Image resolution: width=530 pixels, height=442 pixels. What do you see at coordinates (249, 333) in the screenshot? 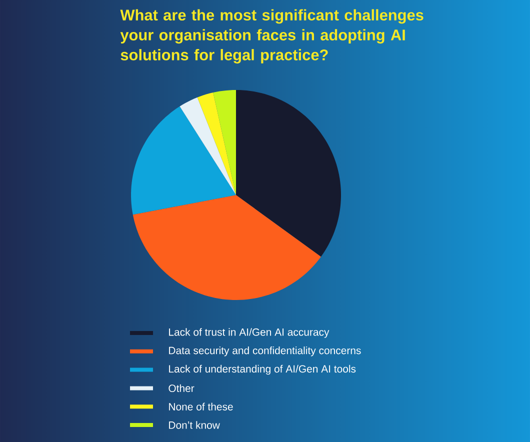
I see `legend-label: Lack of trust in AI/Gen AI accuracy` at bounding box center [249, 333].